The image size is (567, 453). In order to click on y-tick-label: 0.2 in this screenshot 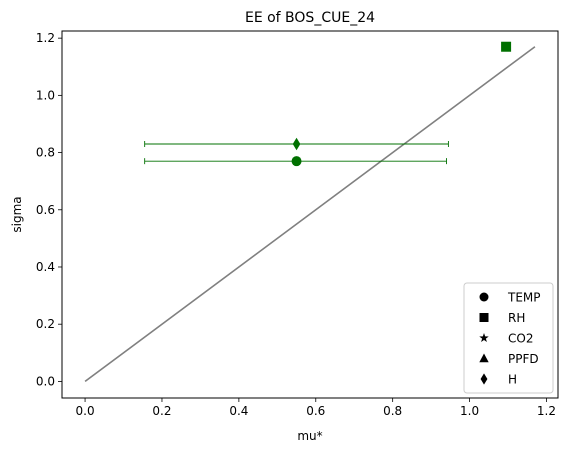, I will do `click(45, 324)`.